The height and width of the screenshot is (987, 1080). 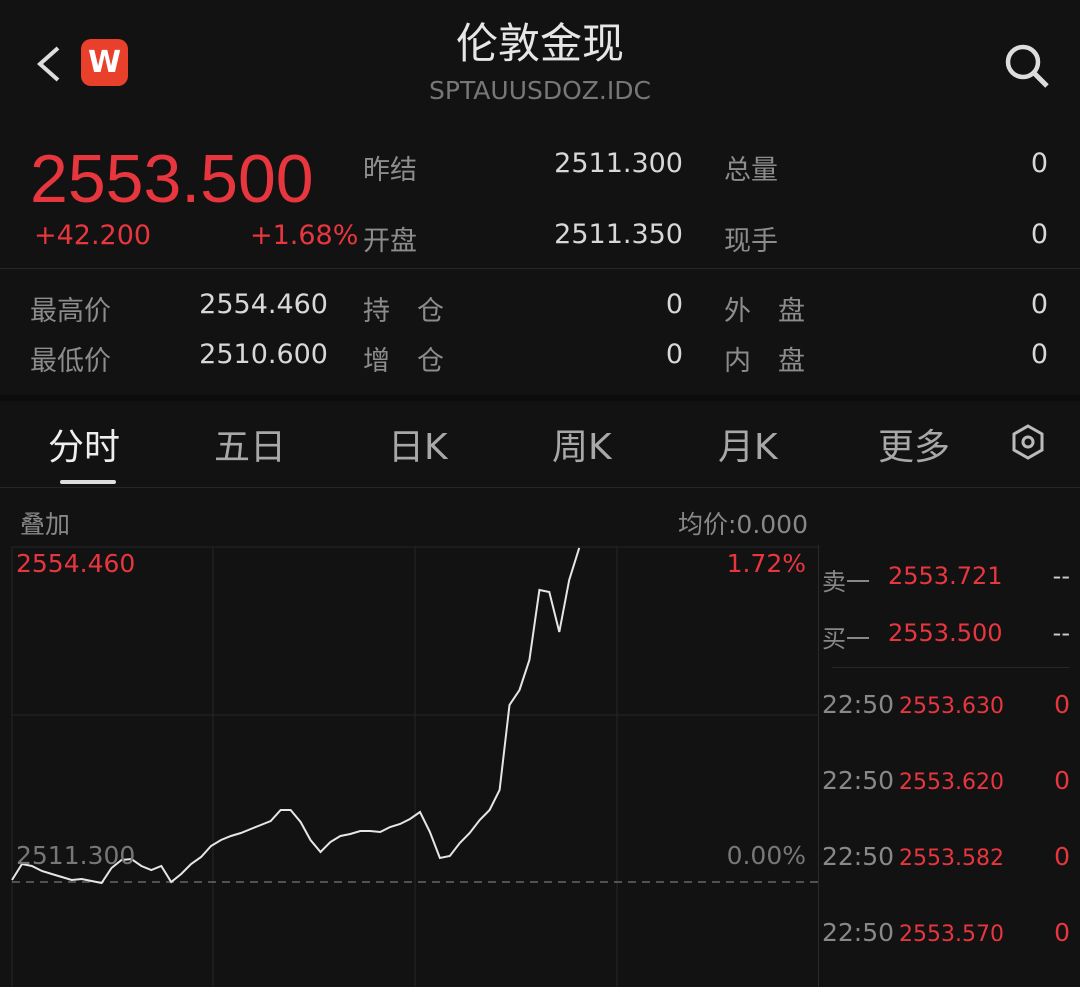 I want to click on tick-row: 22:50 2553.582 0, so click(x=947, y=856).